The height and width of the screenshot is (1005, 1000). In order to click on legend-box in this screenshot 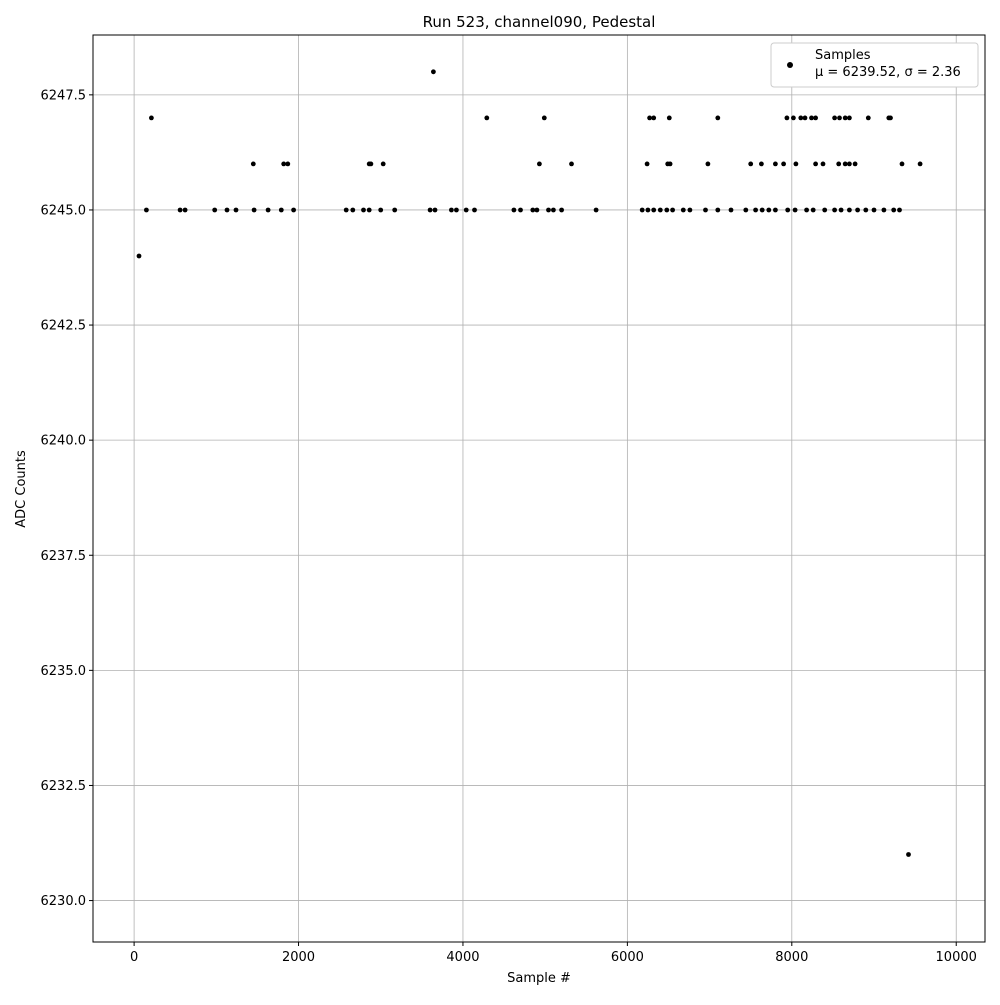, I will do `click(874, 65)`.